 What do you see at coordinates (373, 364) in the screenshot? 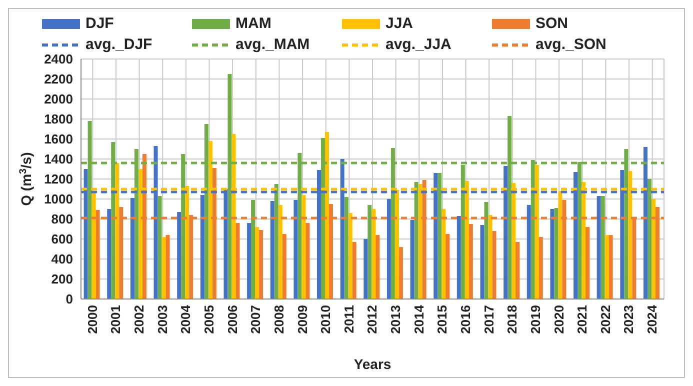
I see `x-axis-title: Years` at bounding box center [373, 364].